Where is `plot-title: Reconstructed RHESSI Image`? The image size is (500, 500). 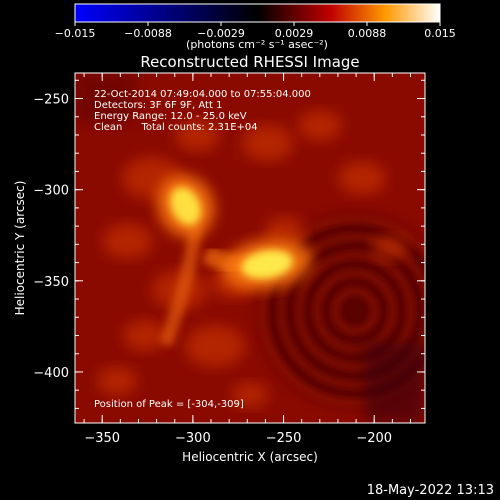 plot-title: Reconstructed RHESSI Image is located at coordinates (249, 62).